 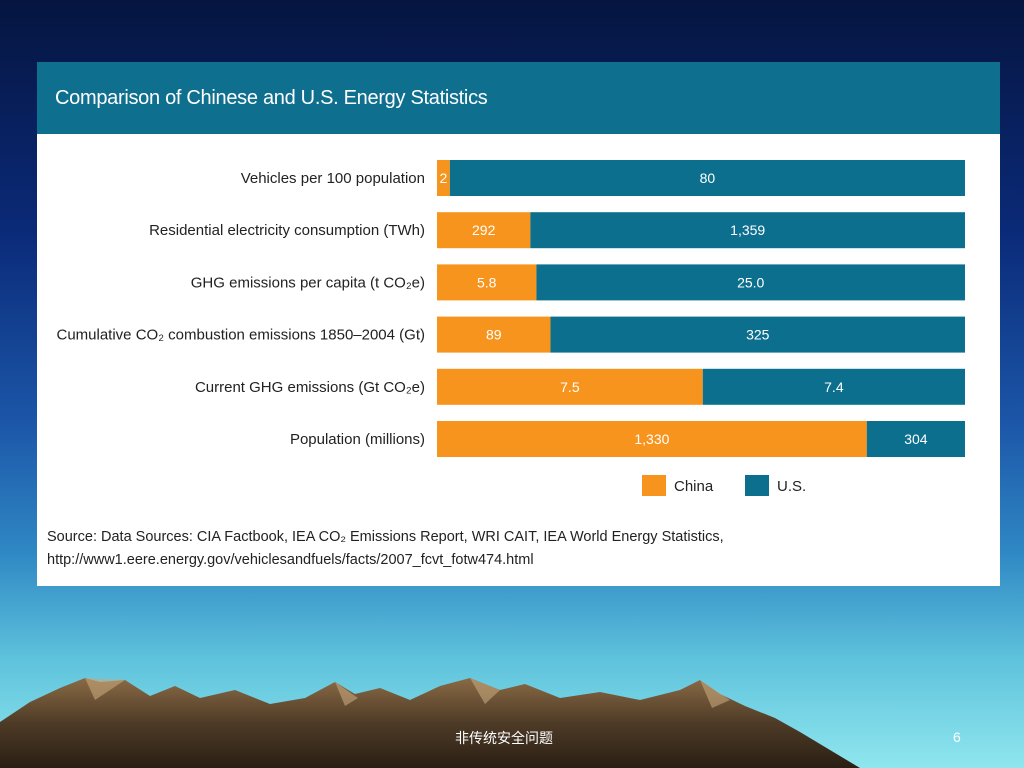 I want to click on us-value-label: 1,359, so click(x=747, y=230).